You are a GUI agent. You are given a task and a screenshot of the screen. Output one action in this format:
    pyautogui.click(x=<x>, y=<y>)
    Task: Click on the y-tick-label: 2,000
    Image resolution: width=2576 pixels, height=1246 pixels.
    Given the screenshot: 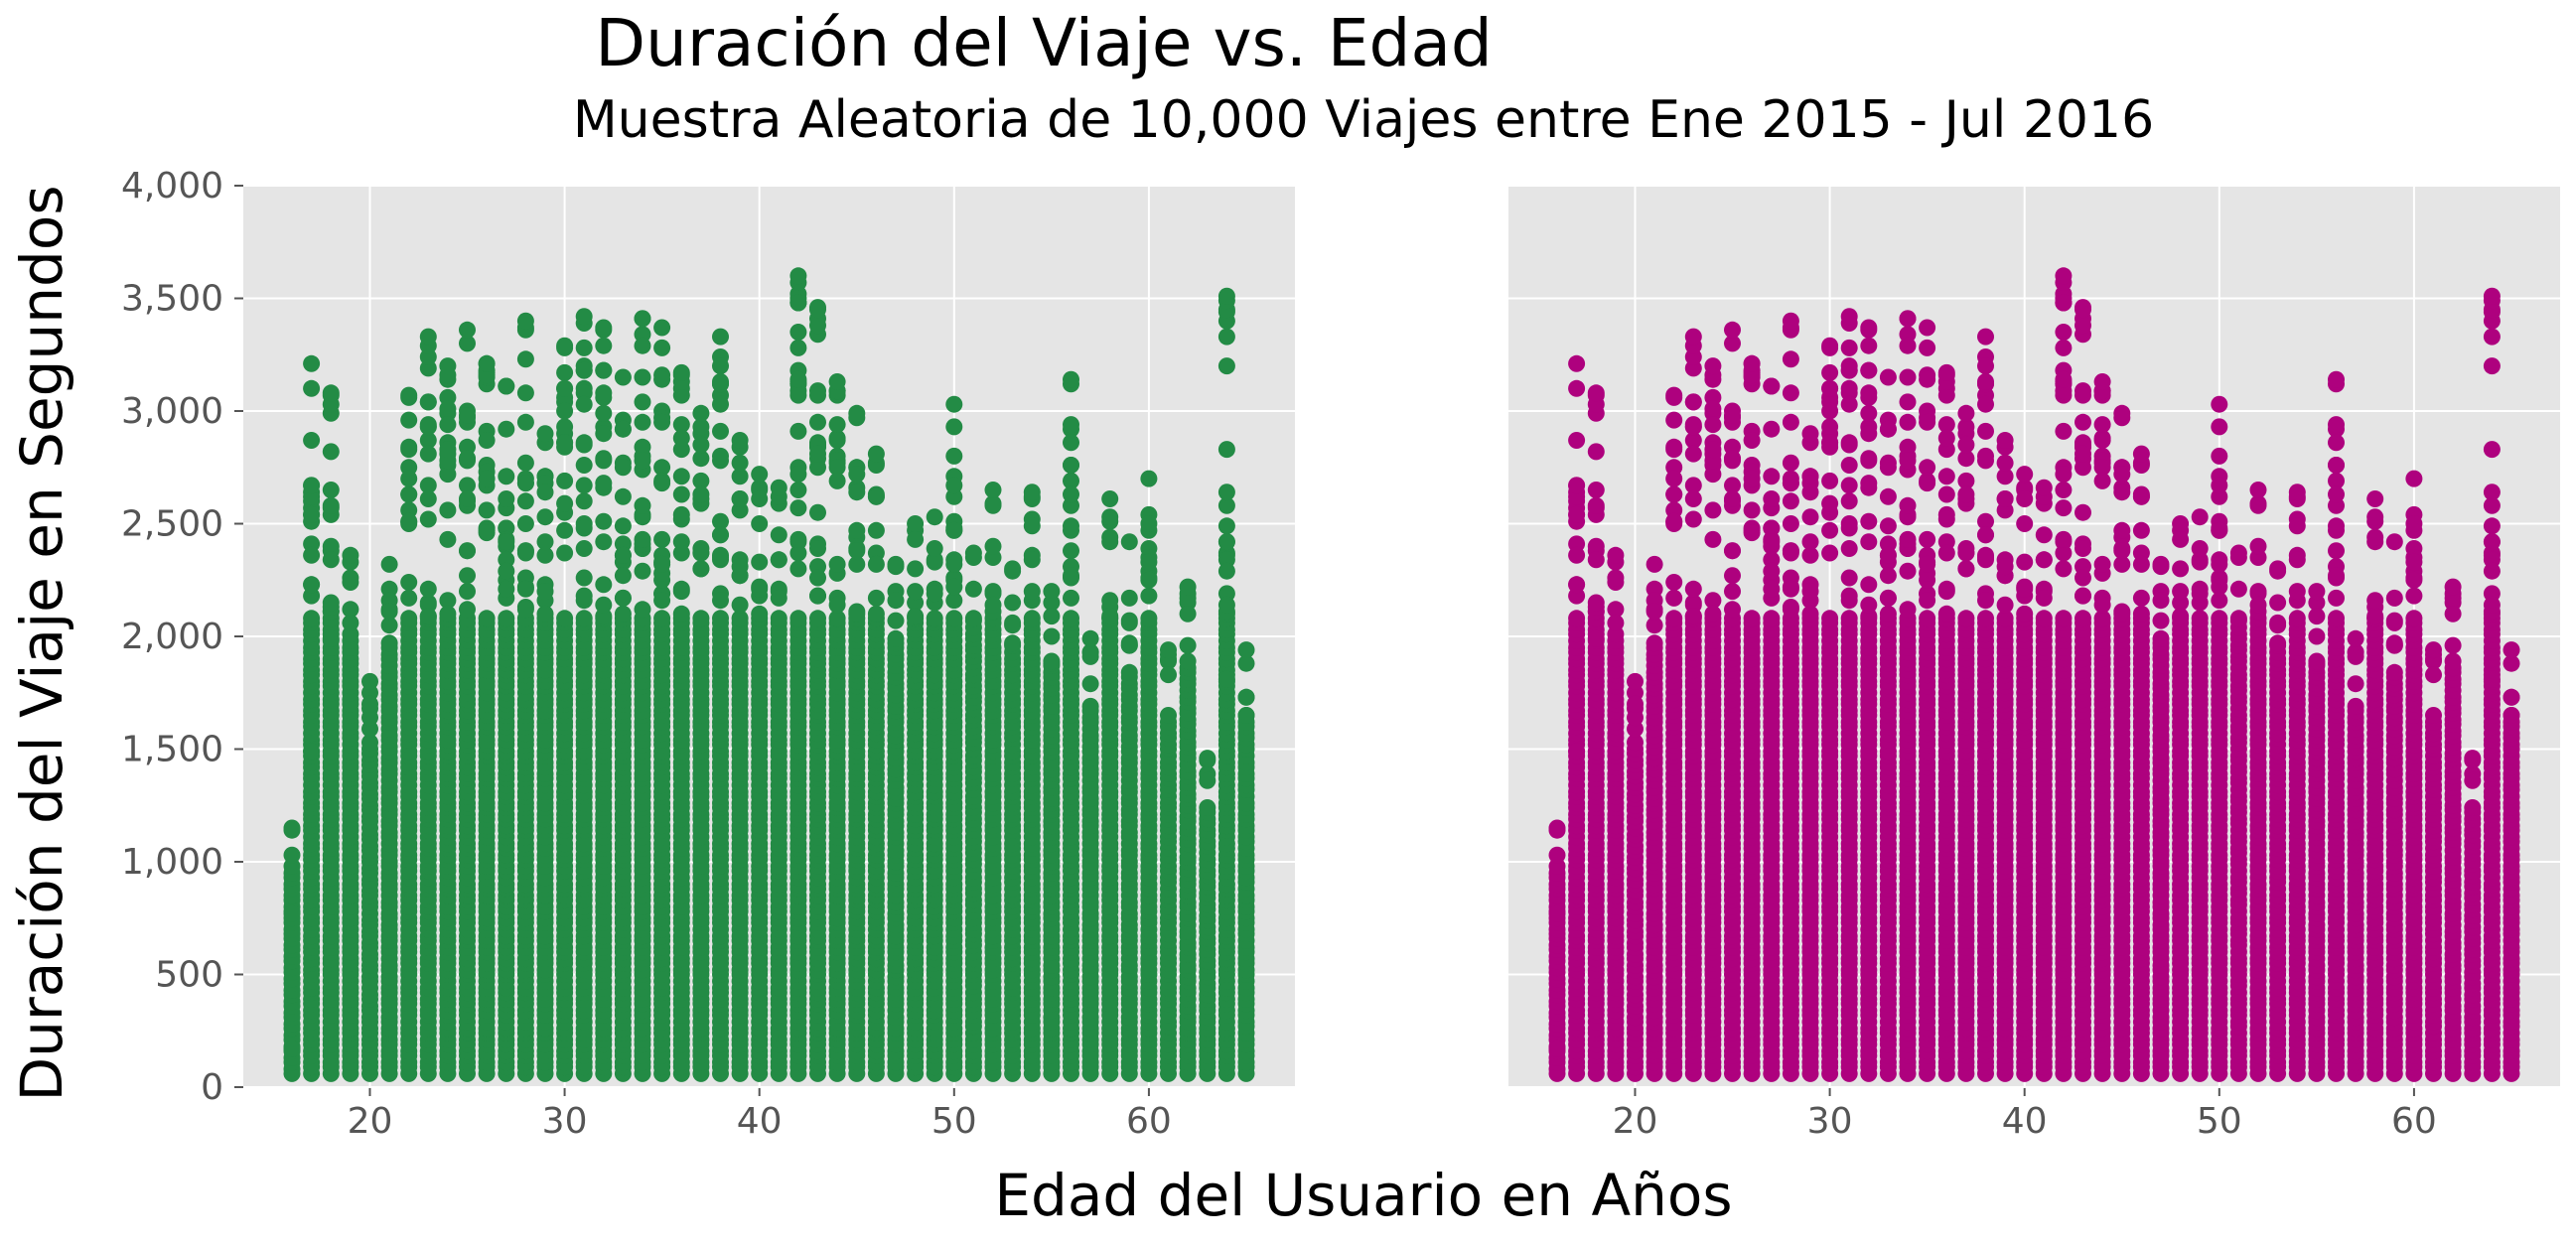 What is the action you would take?
    pyautogui.click(x=172, y=637)
    